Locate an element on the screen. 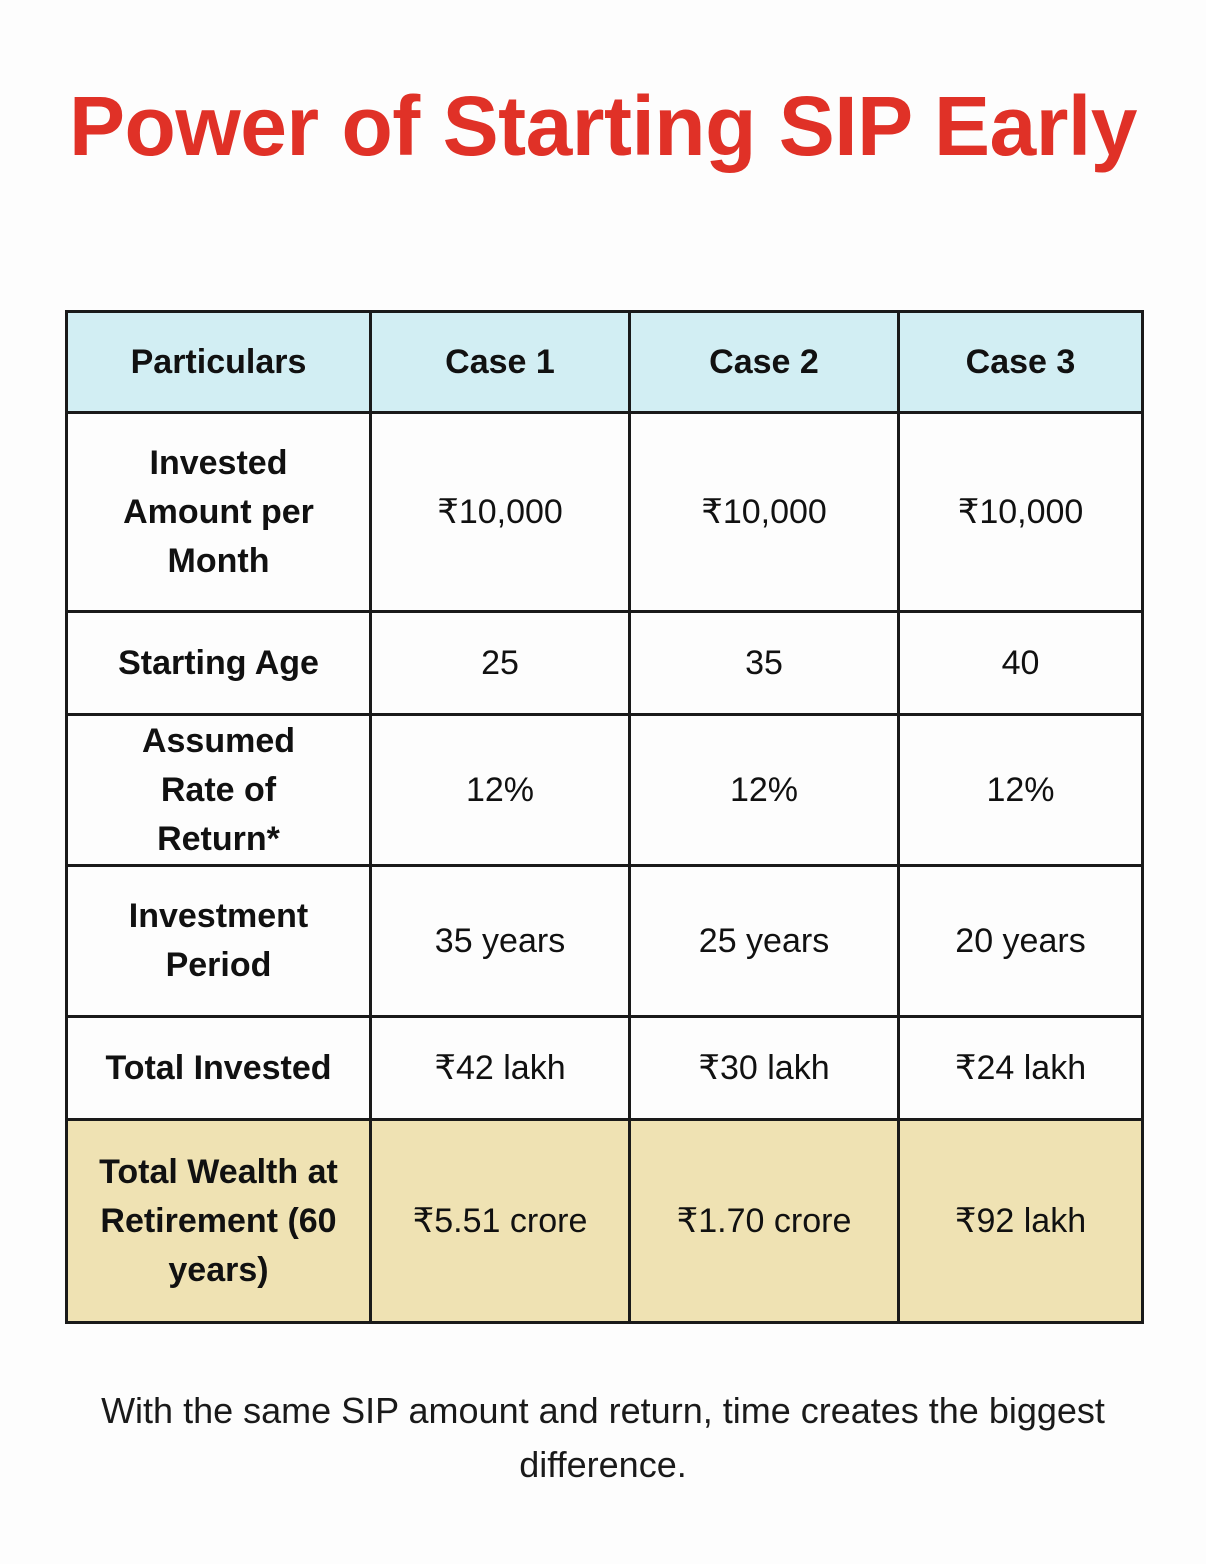 This screenshot has height=1564, width=1206. table-header-row: Particulars Case 1 Case 2 Case 3 is located at coordinates (604, 362).